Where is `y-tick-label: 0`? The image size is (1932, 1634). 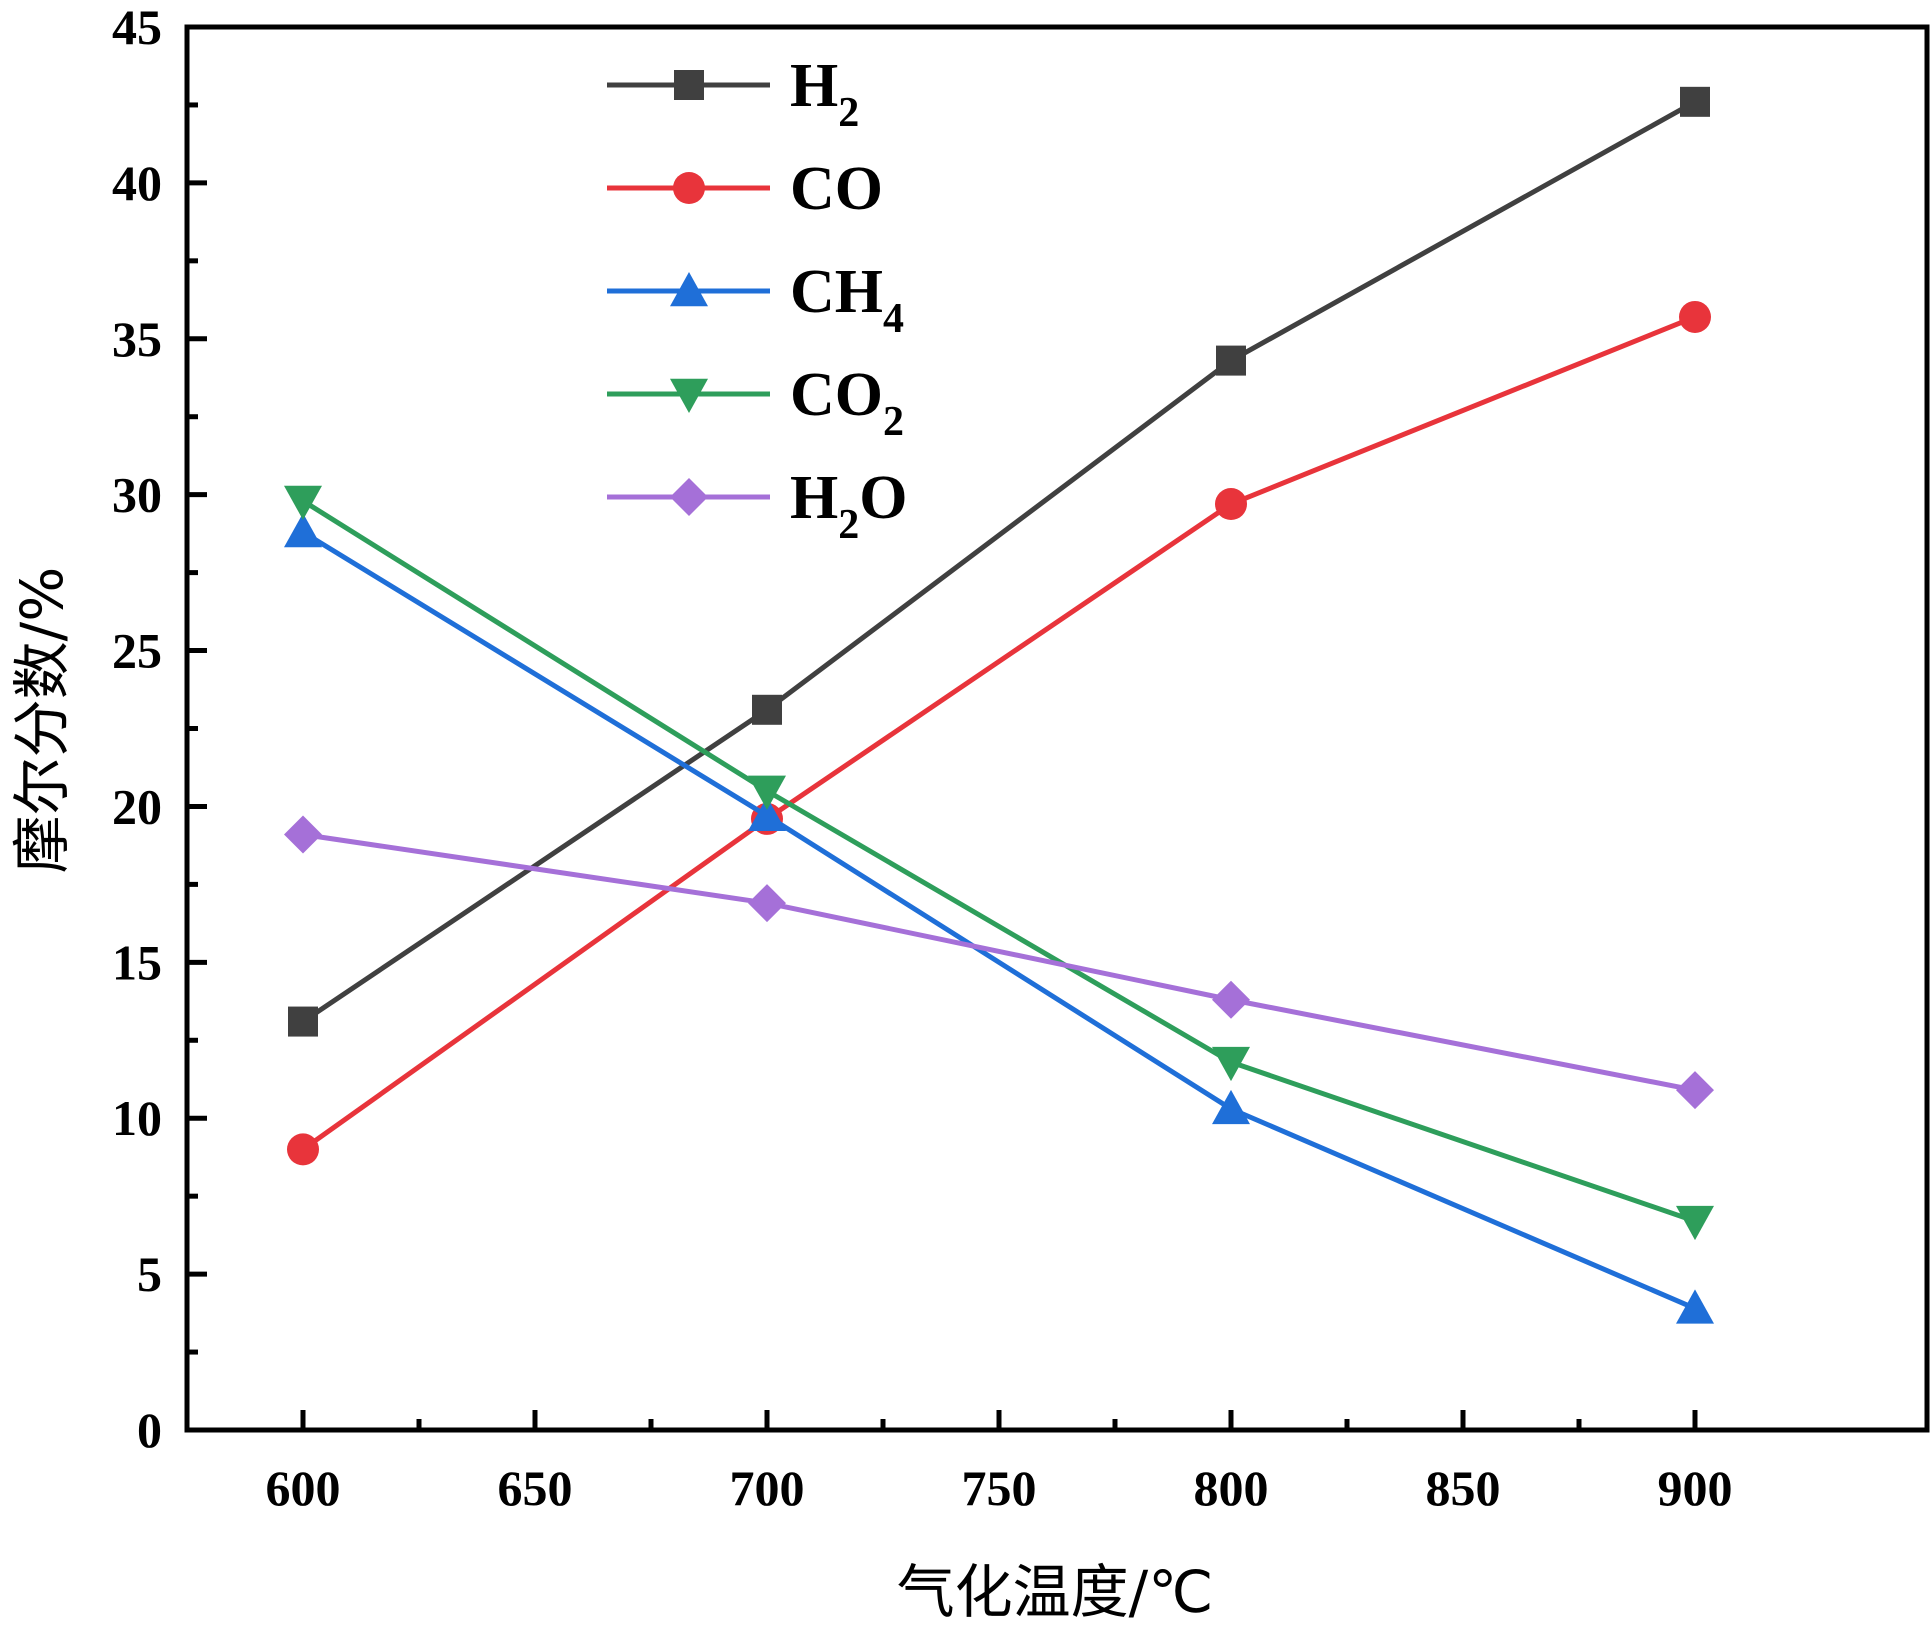 y-tick-label: 0 is located at coordinates (149, 1430).